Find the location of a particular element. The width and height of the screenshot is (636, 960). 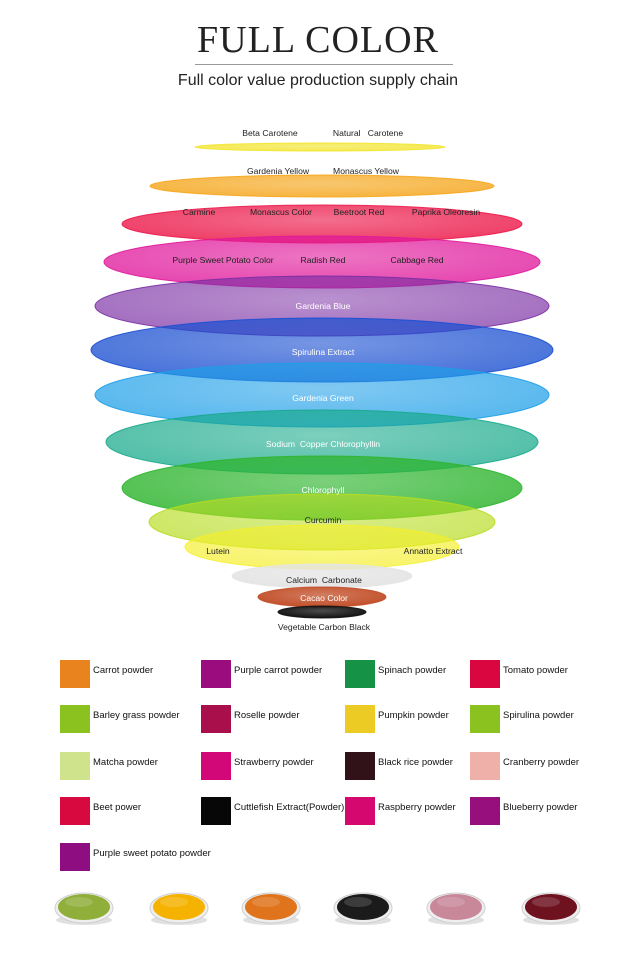

legend-label: Tomato powder is located at coordinates (535, 670).